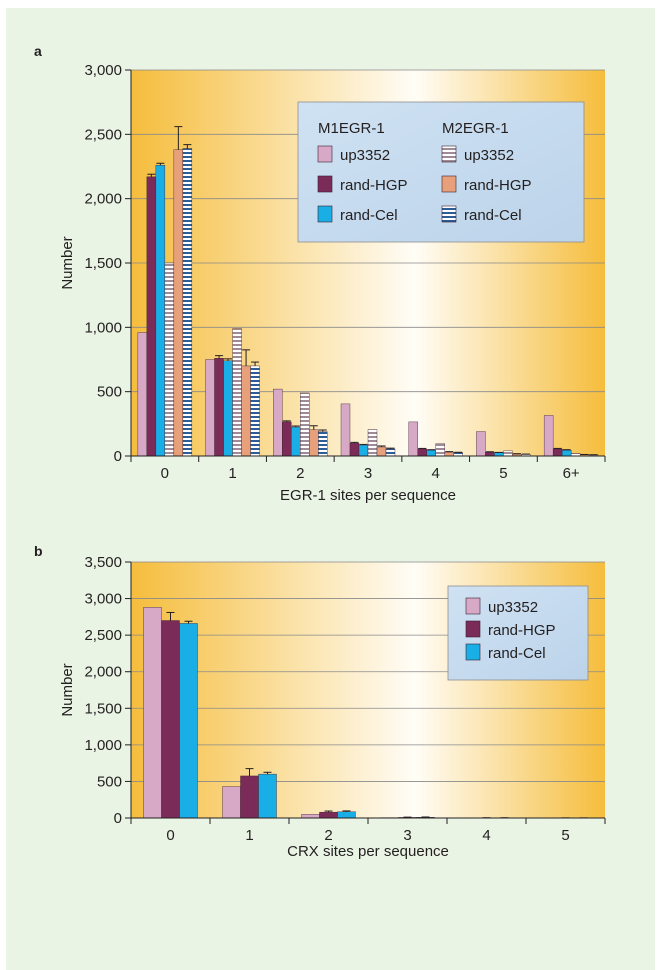  What do you see at coordinates (38, 51) in the screenshot?
I see `panel-label: a` at bounding box center [38, 51].